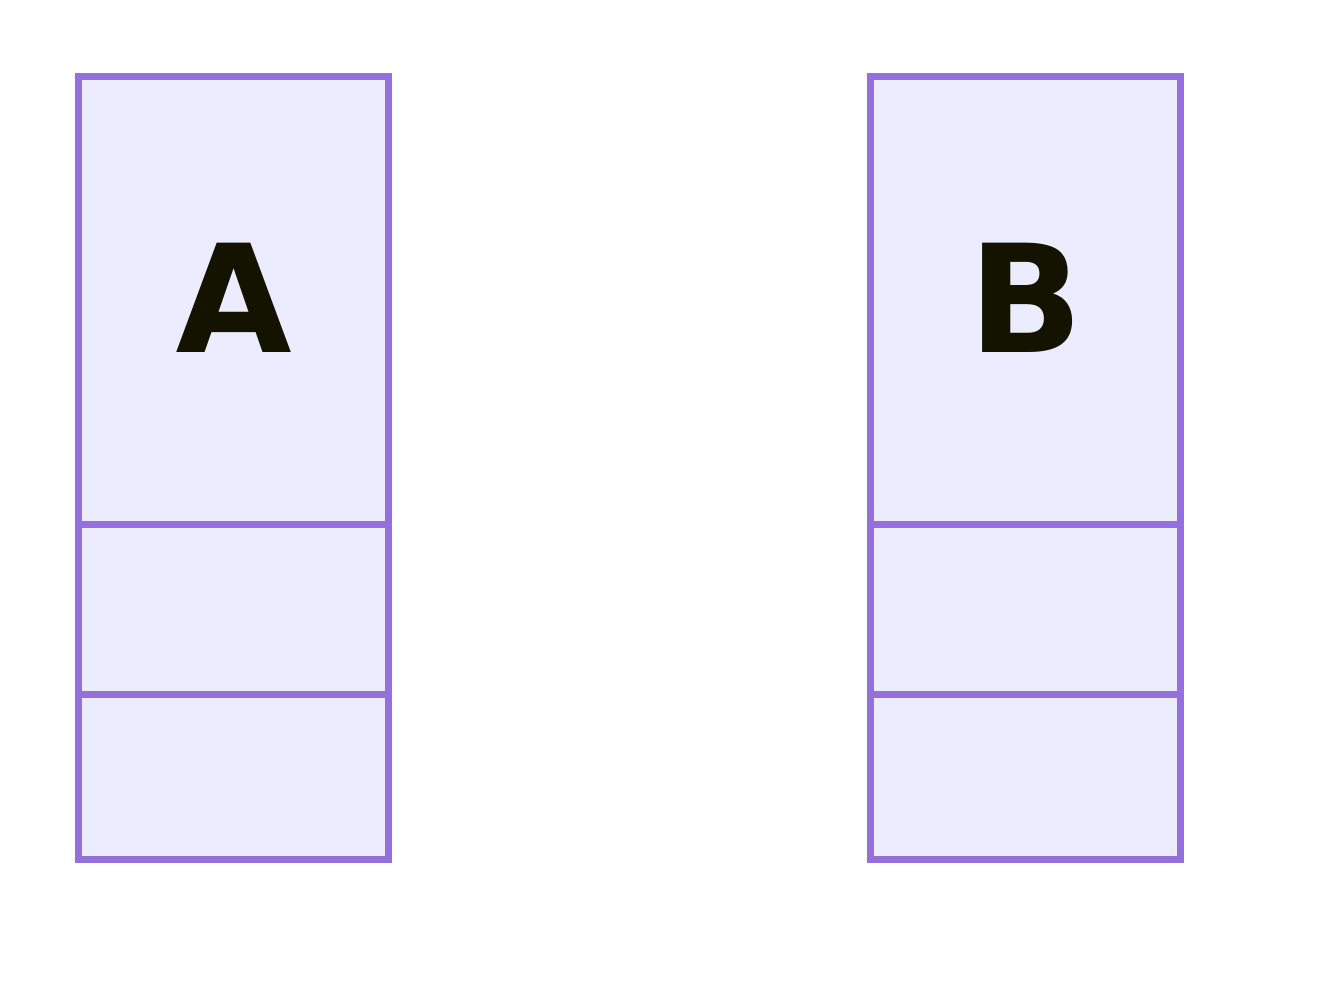 This screenshot has width=1340, height=1000. I want to click on class-name-compartment: A, so click(233, 304).